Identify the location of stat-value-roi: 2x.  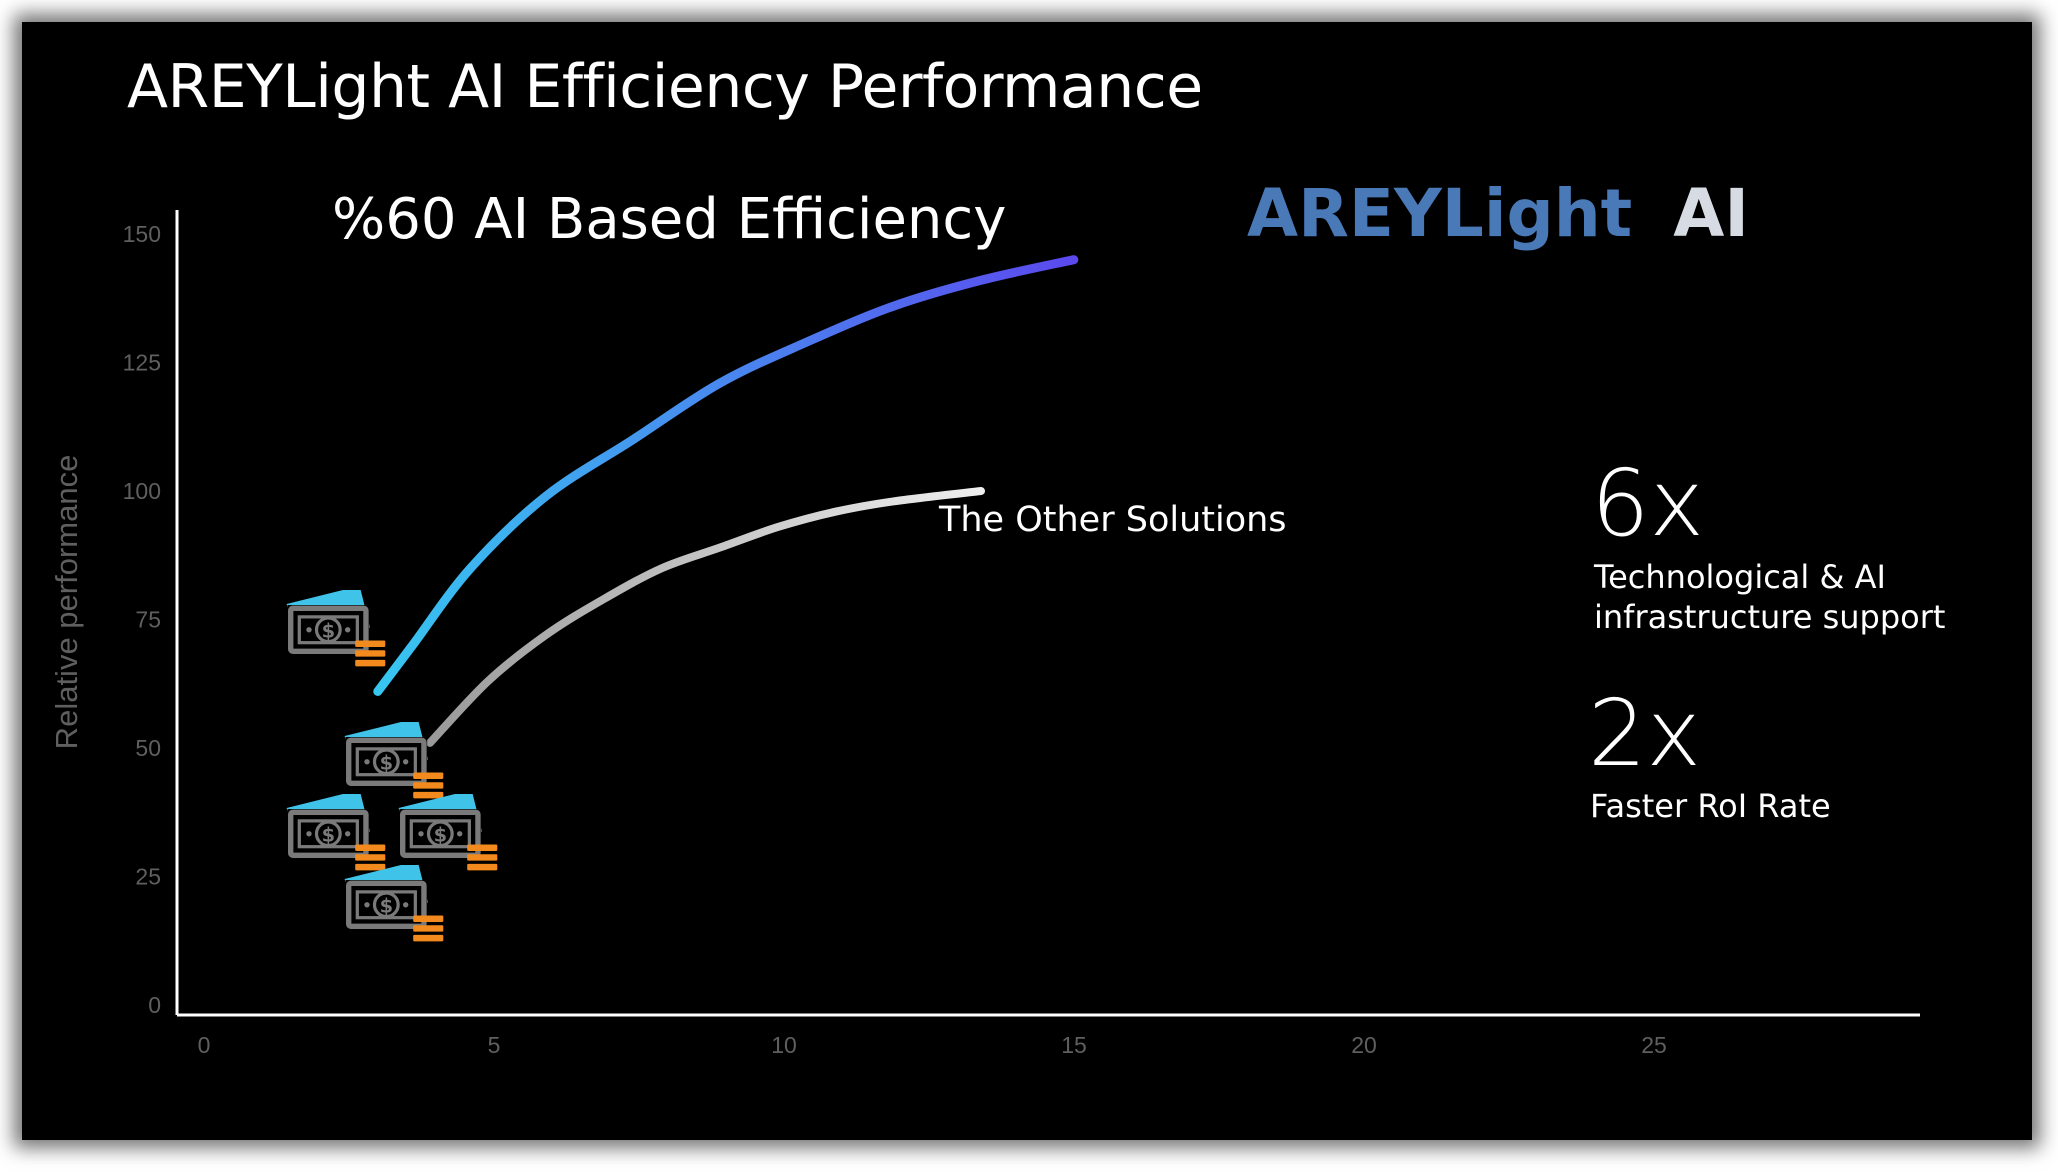
(1644, 733).